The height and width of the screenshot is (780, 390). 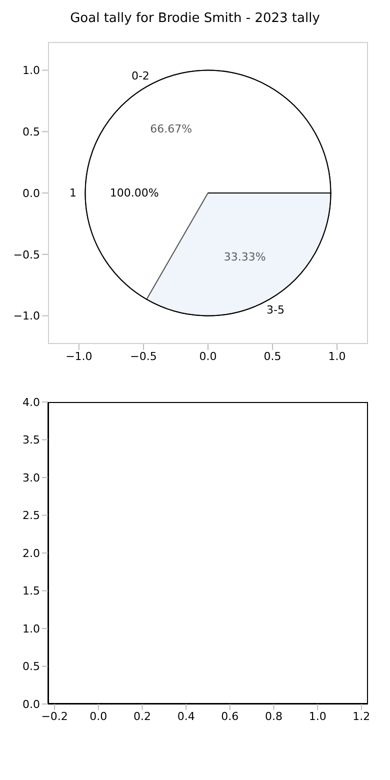 I want to click on x-tick-label: −0.2, so click(x=54, y=716).